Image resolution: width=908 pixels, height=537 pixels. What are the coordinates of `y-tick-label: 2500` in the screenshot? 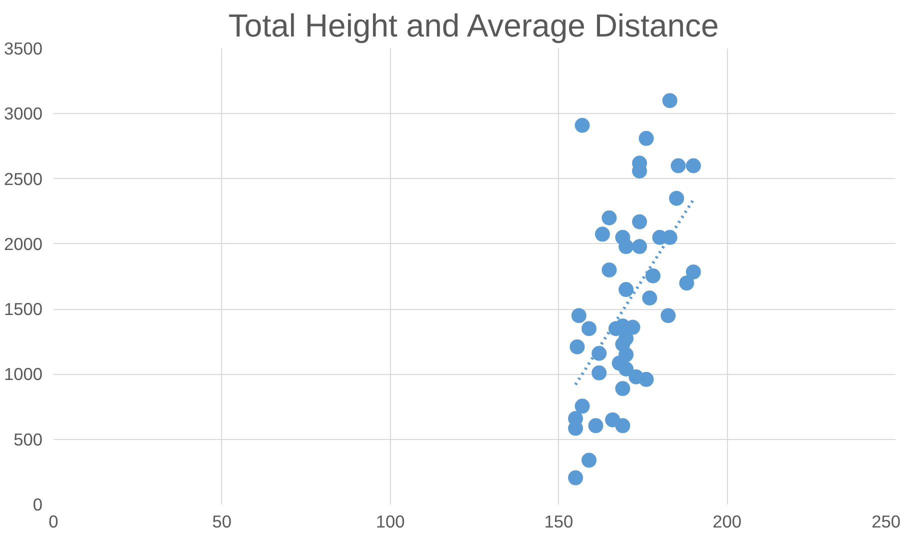 It's located at (23, 178).